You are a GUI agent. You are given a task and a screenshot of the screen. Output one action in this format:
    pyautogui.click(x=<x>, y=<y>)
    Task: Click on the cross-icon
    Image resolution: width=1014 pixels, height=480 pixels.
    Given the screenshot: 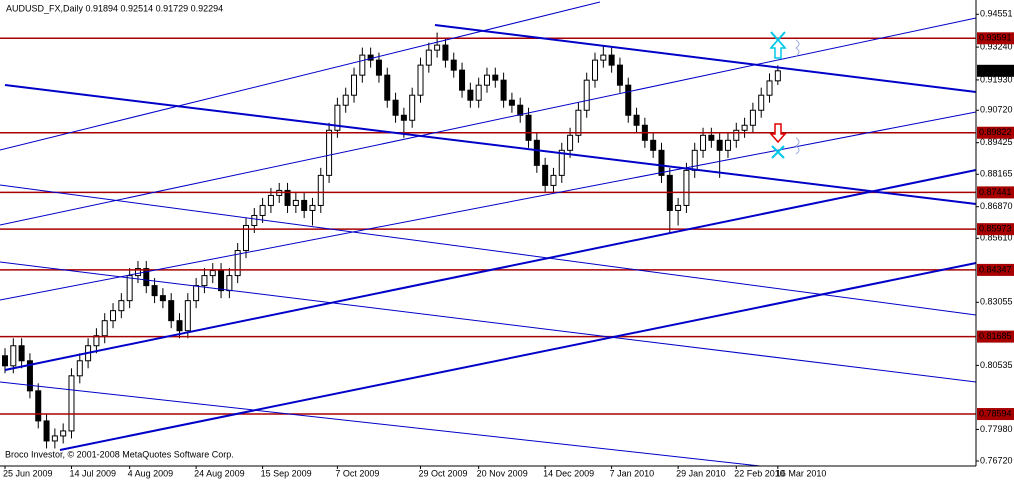 What is the action you would take?
    pyautogui.click(x=778, y=152)
    